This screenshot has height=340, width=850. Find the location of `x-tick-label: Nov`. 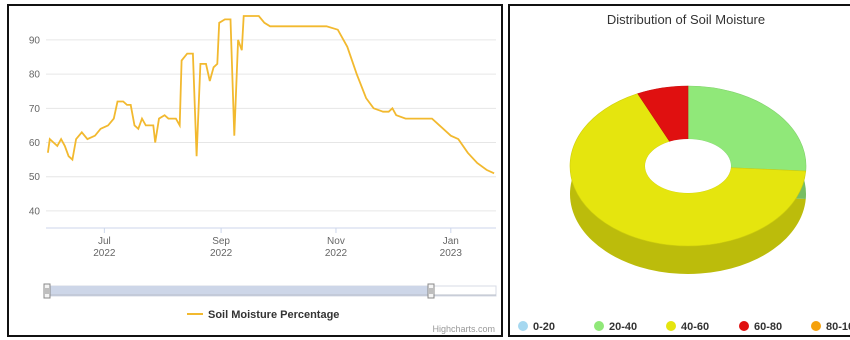

x-tick-label: Nov is located at coordinates (336, 241).